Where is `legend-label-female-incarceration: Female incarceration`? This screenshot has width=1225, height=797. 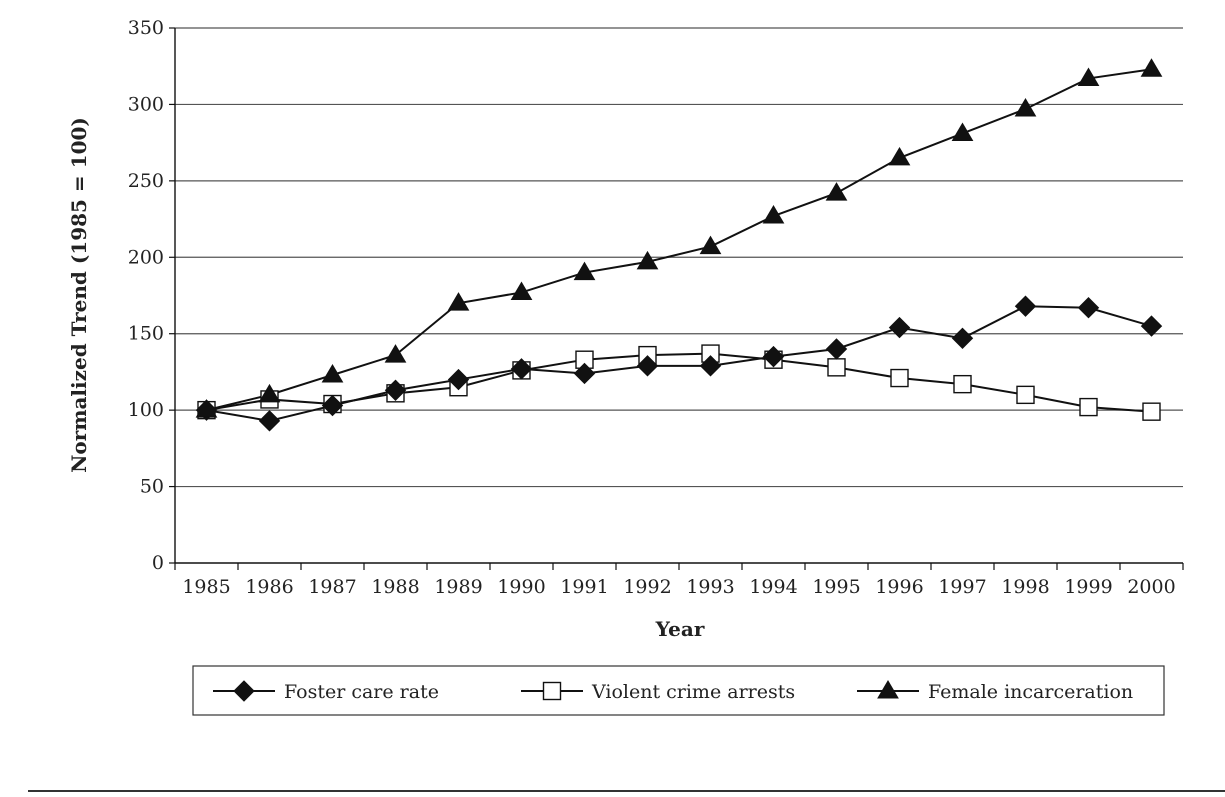 legend-label-female-incarceration: Female incarceration is located at coordinates (1030, 692).